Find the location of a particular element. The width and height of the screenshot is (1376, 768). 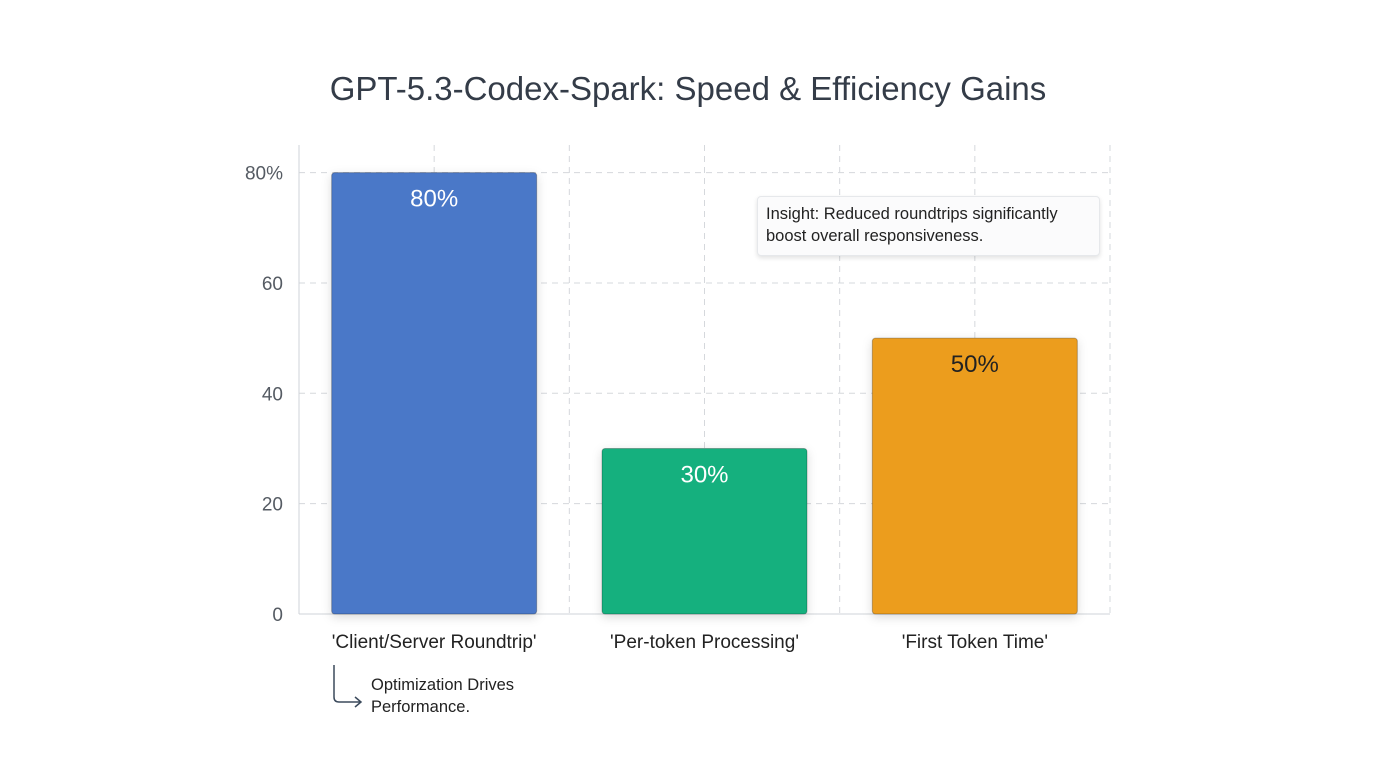

y-tick-label: 0 is located at coordinates (277, 615).